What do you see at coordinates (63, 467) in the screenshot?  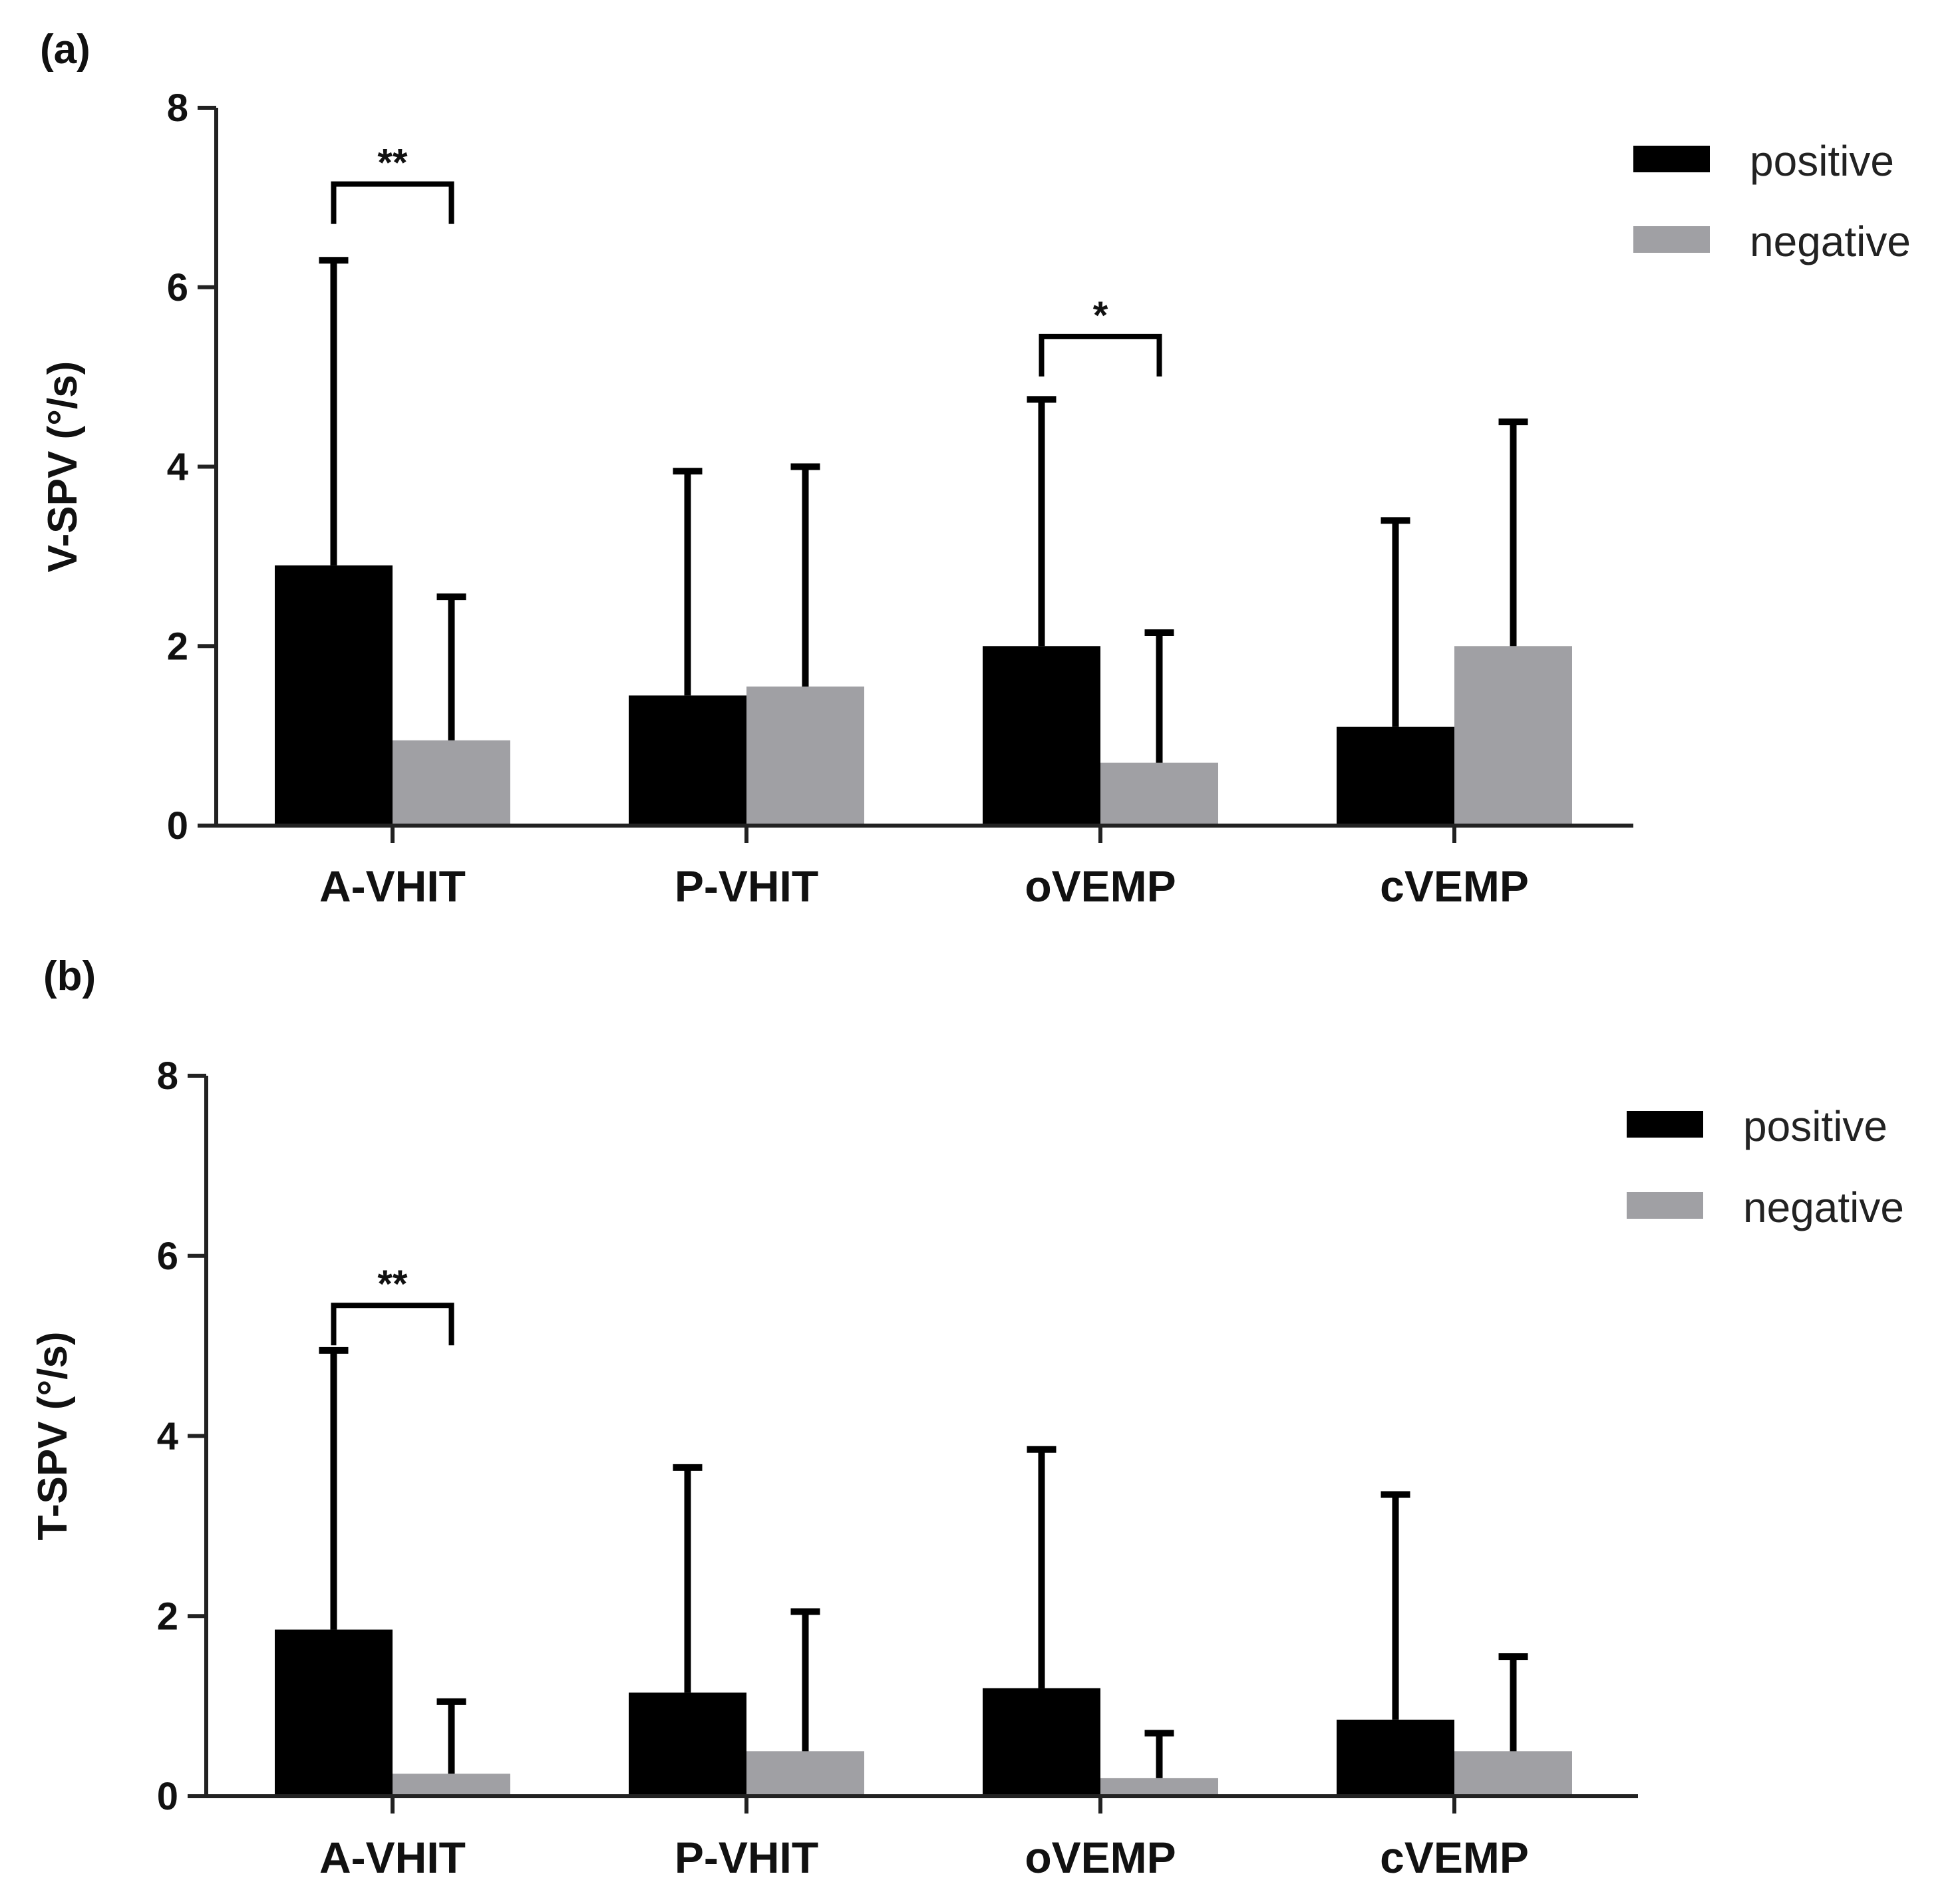 I see `y-axis-title: V-SPV (°/s)` at bounding box center [63, 467].